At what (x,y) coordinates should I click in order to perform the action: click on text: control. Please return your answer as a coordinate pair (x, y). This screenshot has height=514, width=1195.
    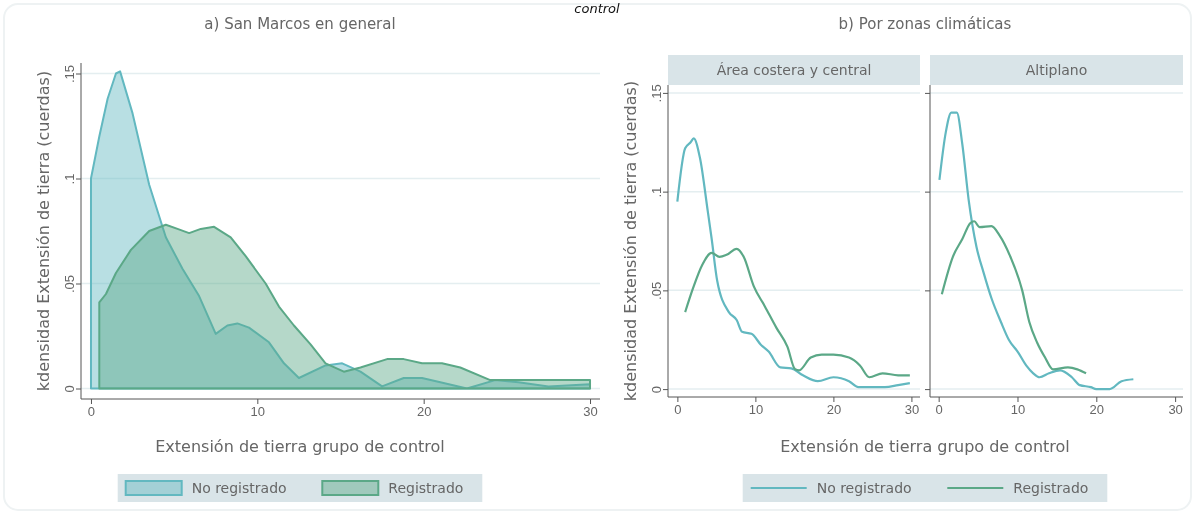
    Looking at the image, I should click on (597, 8).